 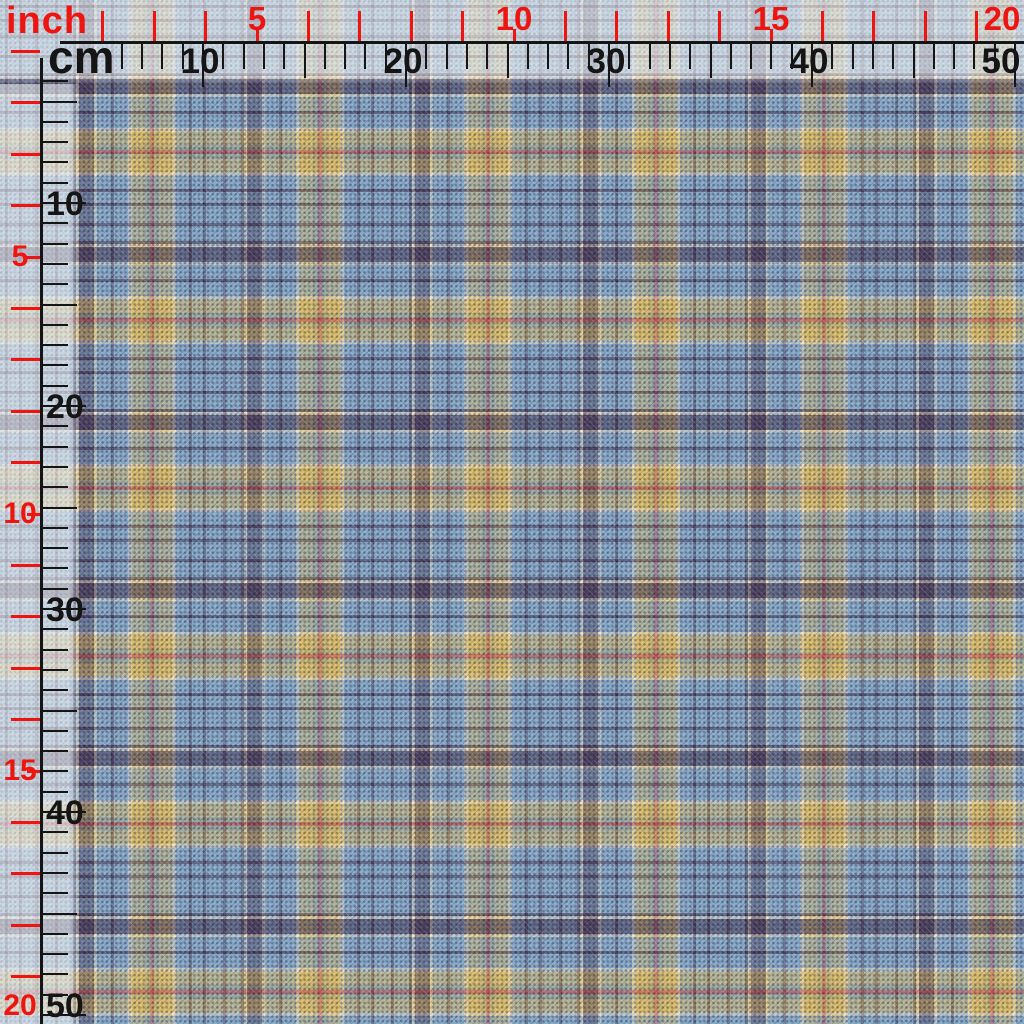 What do you see at coordinates (514, 18) in the screenshot?
I see `top-inch-label: 10` at bounding box center [514, 18].